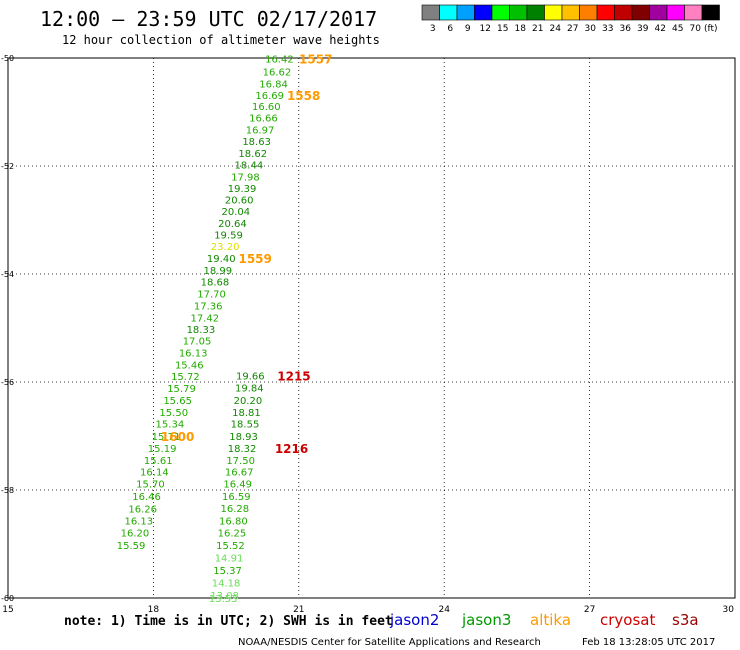  I want to click on scale-label: 33, so click(607, 29).